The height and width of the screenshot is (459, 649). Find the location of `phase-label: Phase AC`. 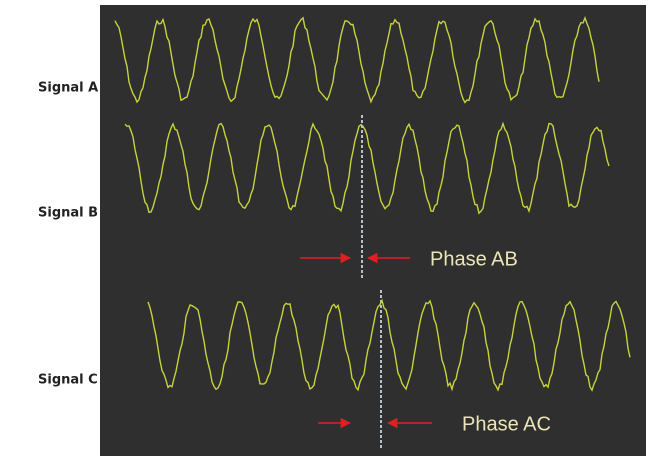

phase-label: Phase AC is located at coordinates (506, 424).